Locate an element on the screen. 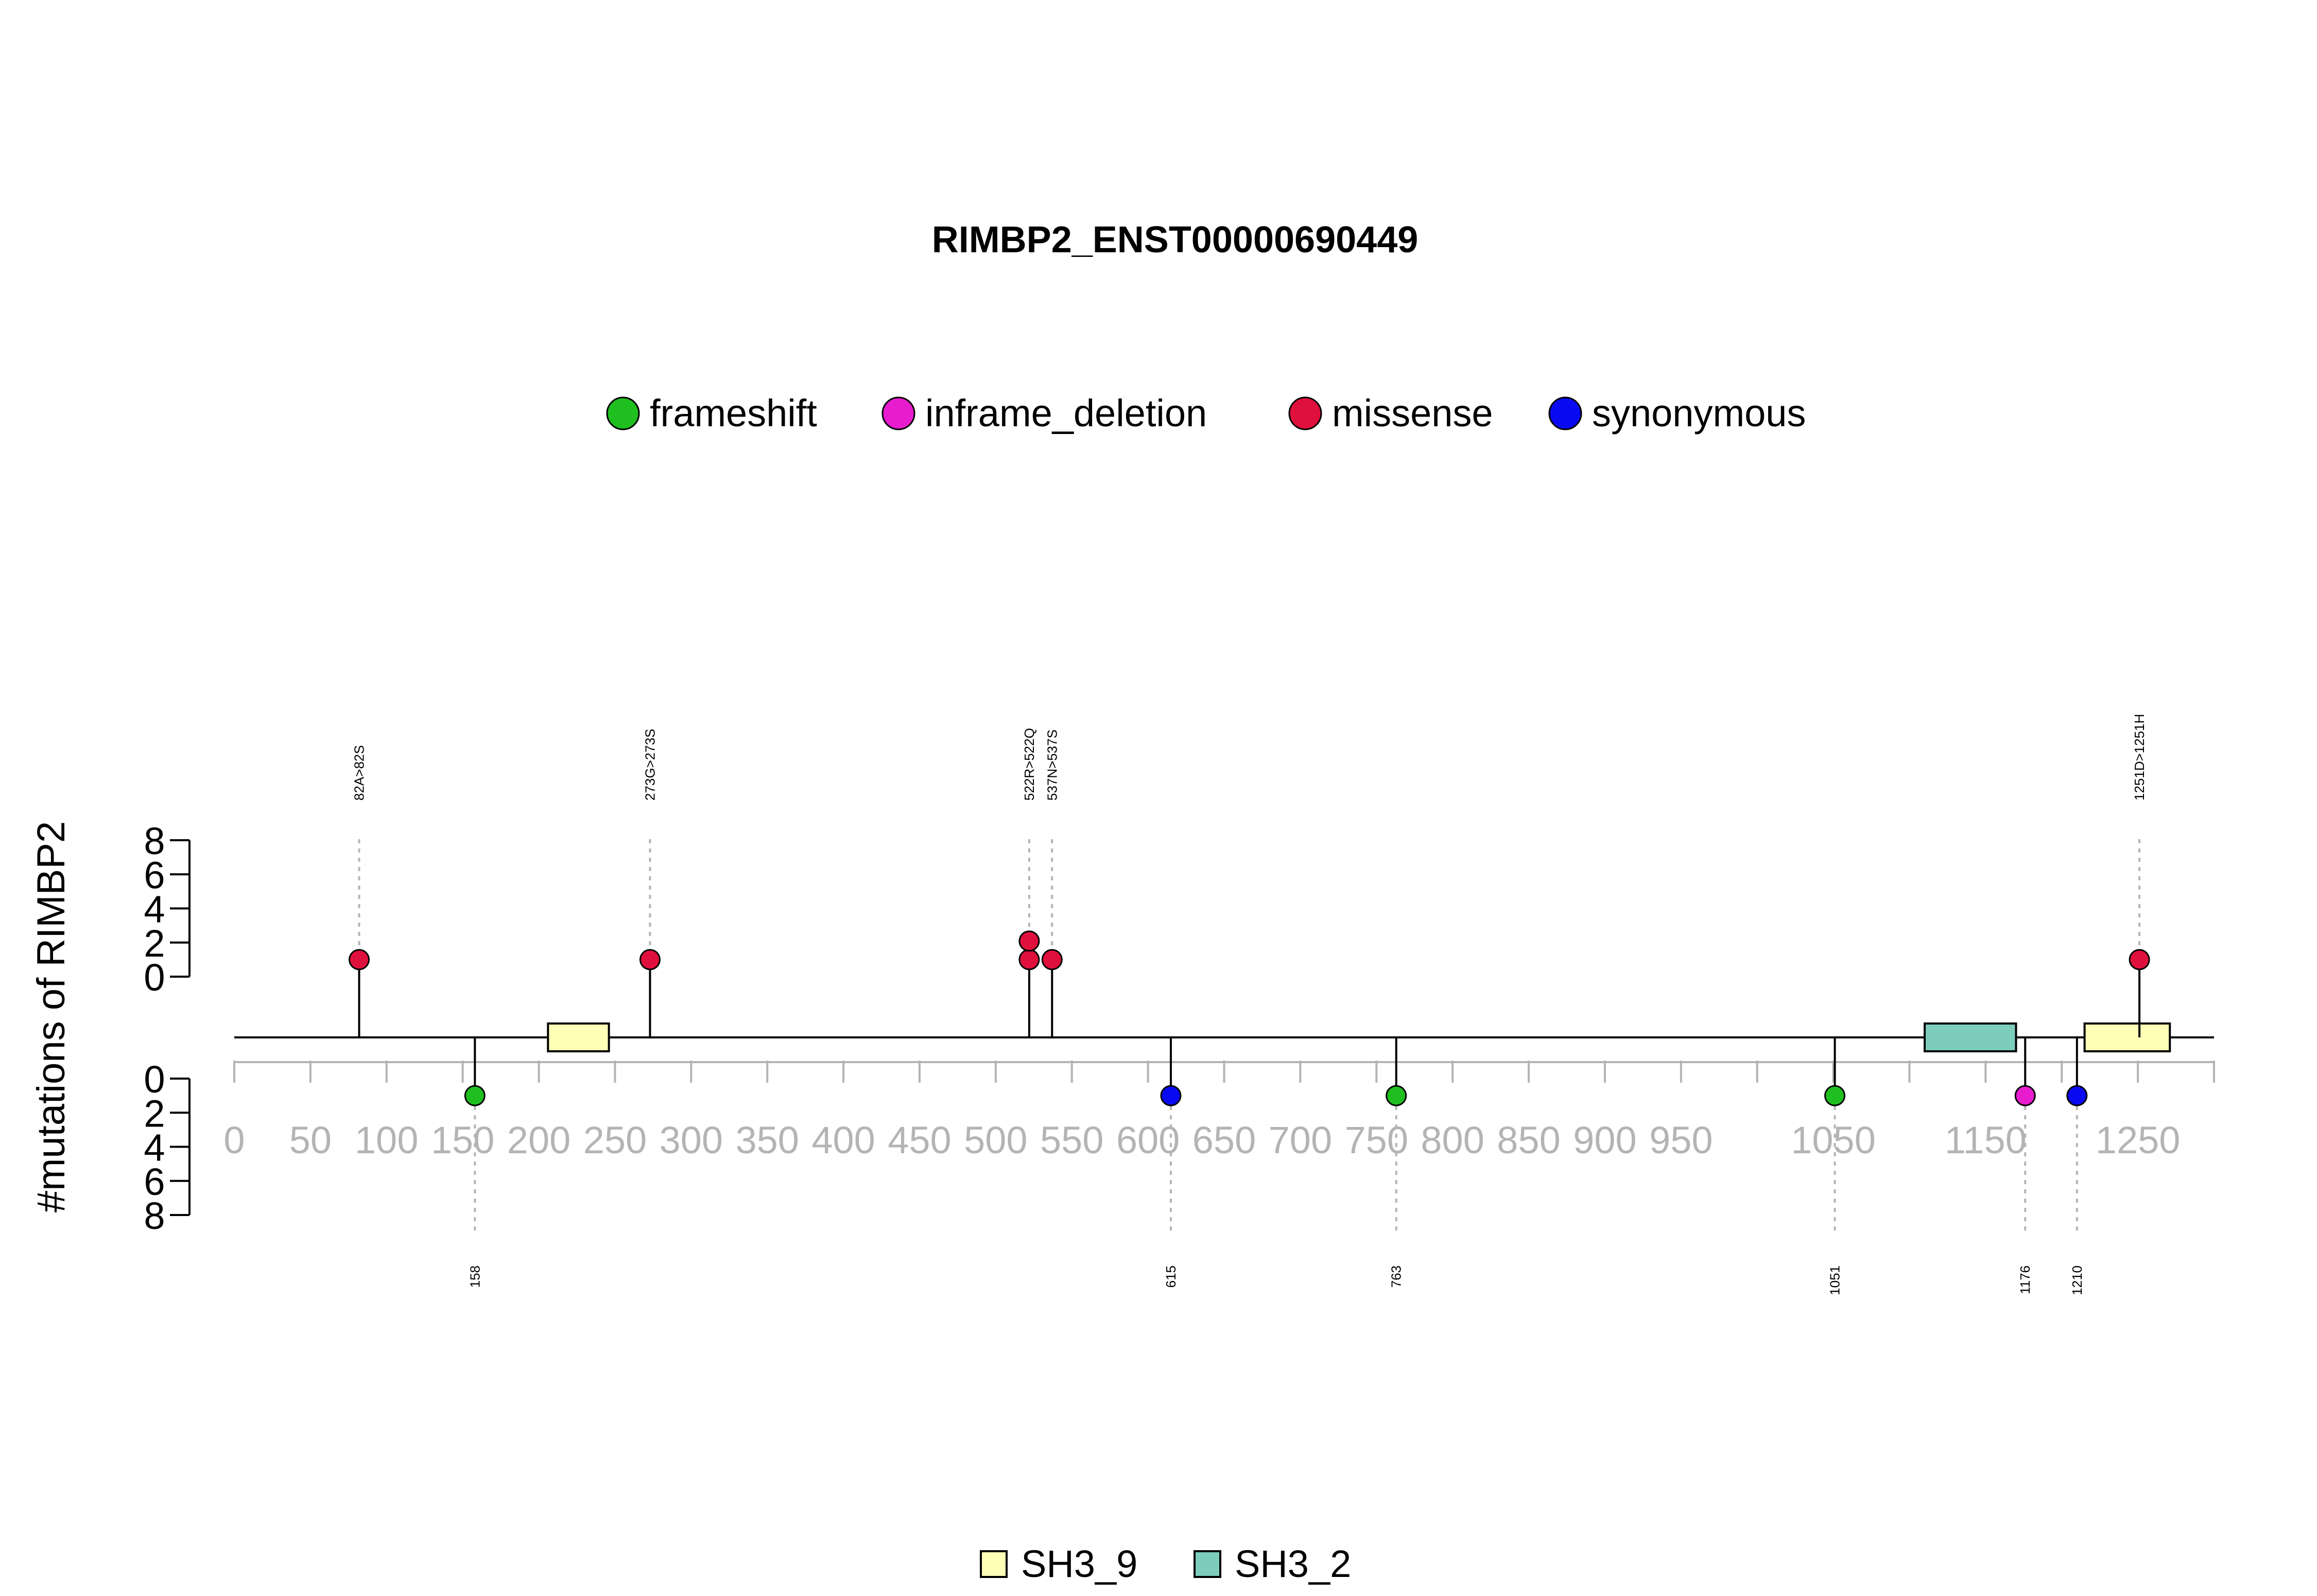  legend-label-frameshift: frameshift is located at coordinates (733, 414).